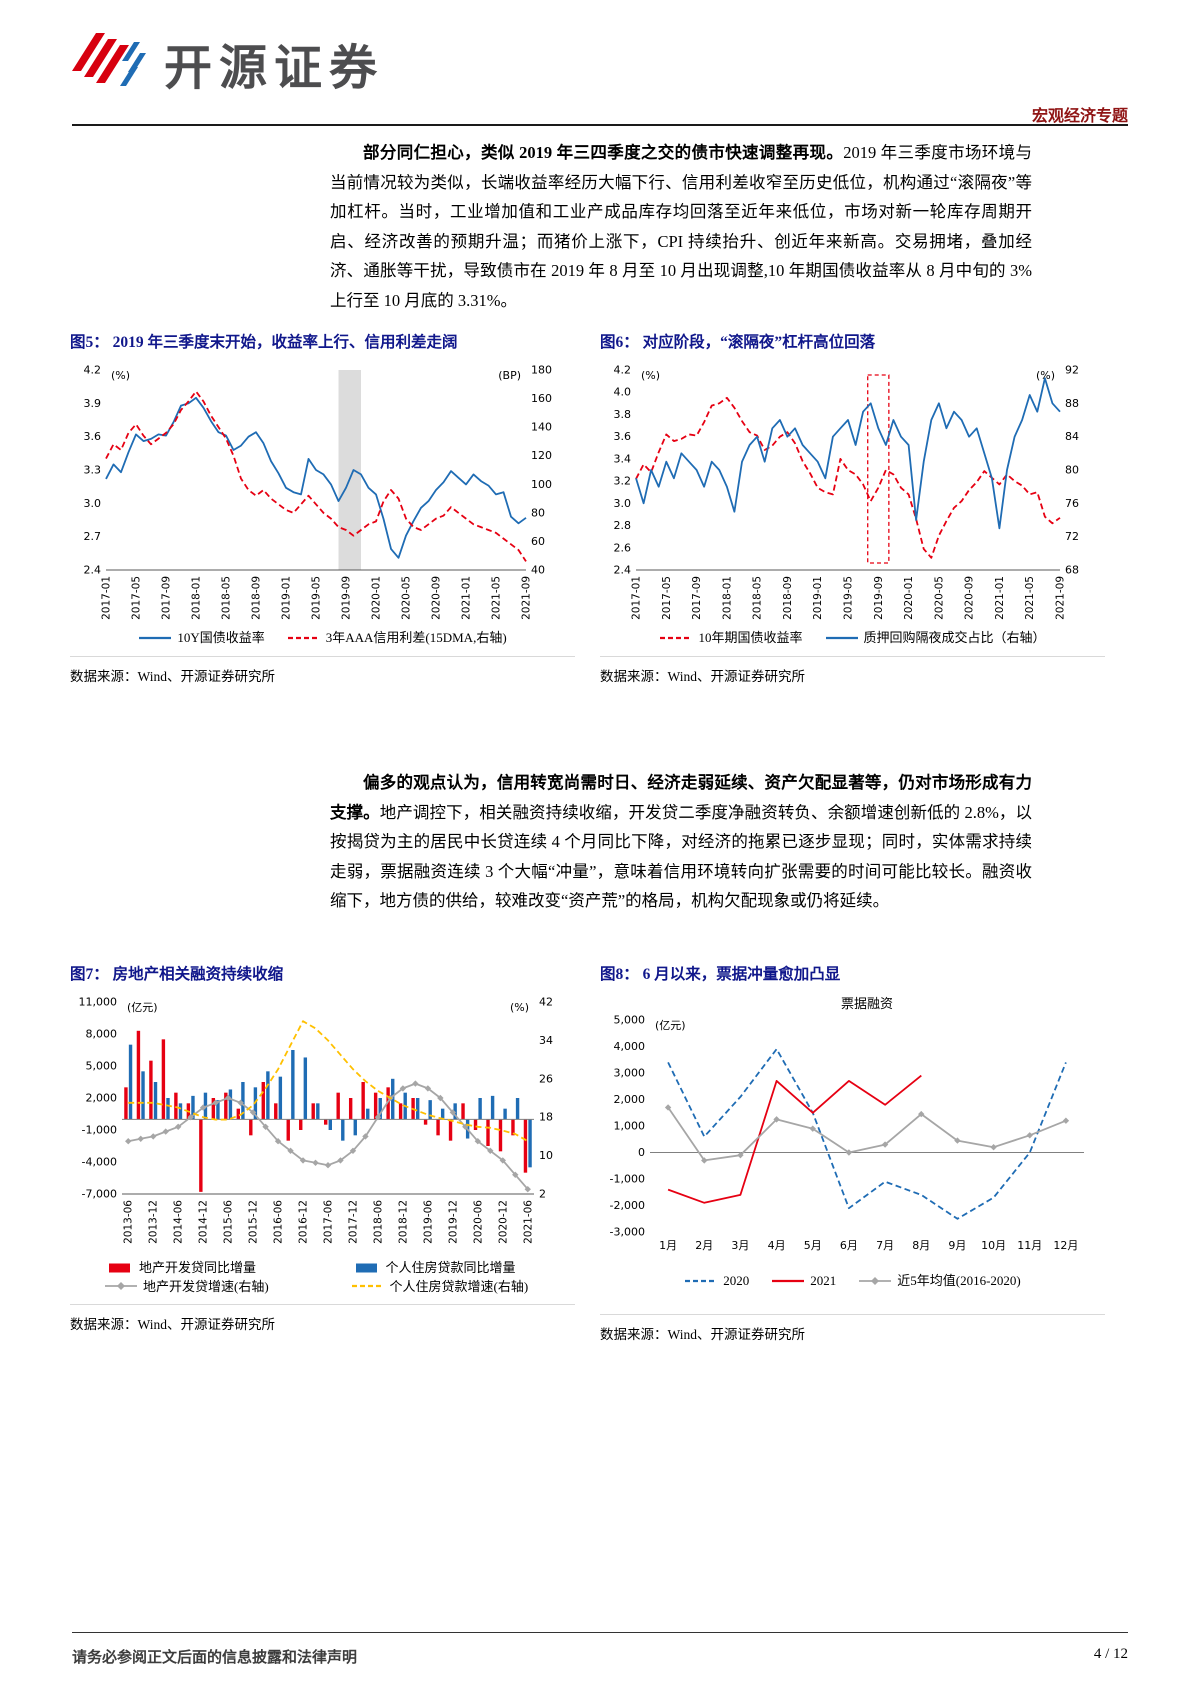 The image size is (1200, 1698). Describe the element at coordinates (849, 1245) in the screenshot. I see `svg-text: 6月` at that location.